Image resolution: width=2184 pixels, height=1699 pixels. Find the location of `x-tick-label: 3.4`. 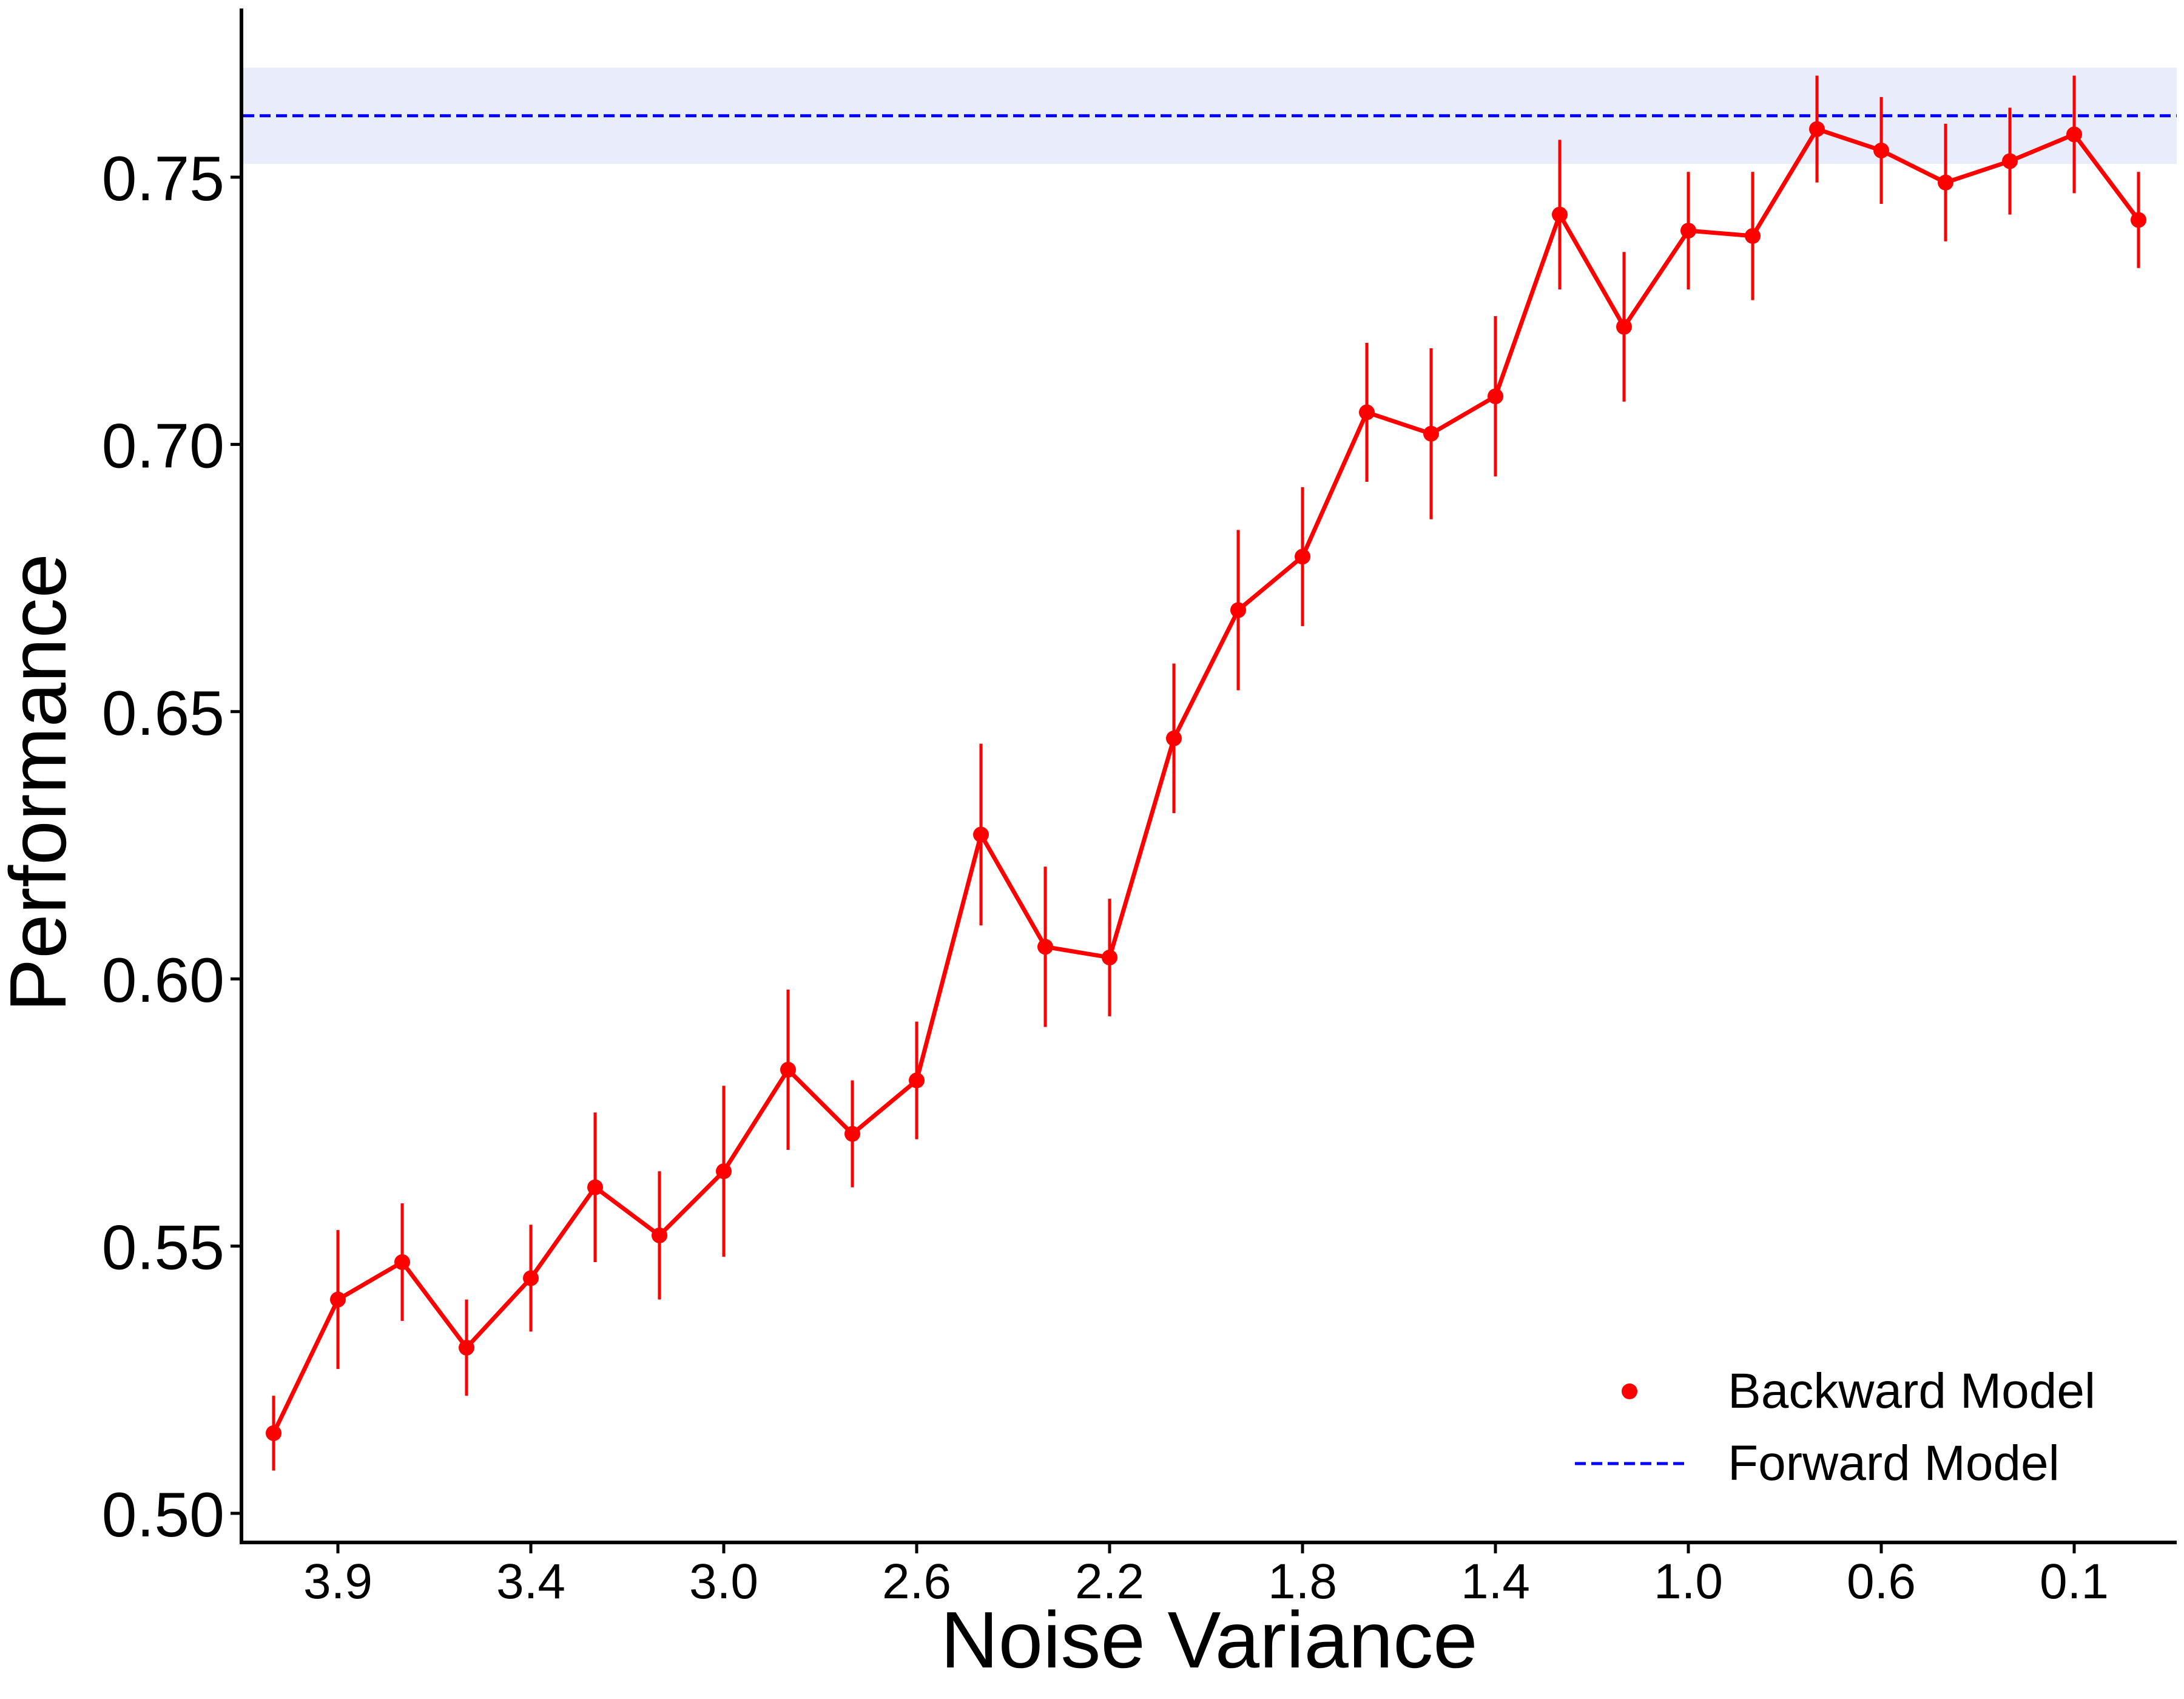

x-tick-label: 3.4 is located at coordinates (530, 1581).